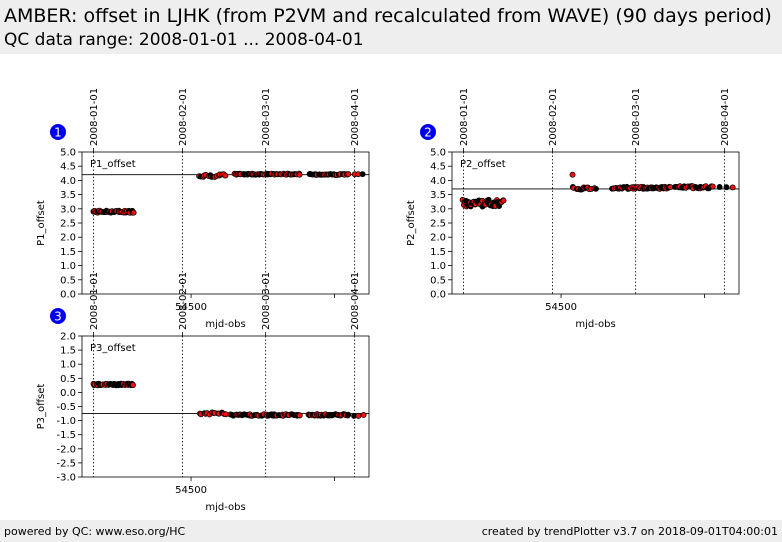  Describe the element at coordinates (41, 407) in the screenshot. I see `y-axis-label: P3_offset` at that location.